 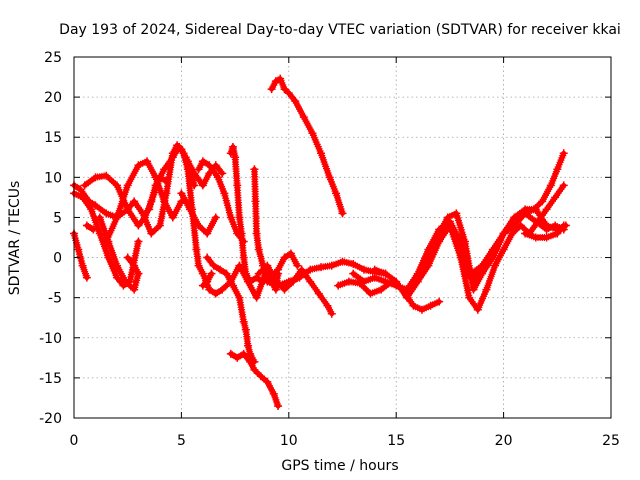 What do you see at coordinates (289, 441) in the screenshot?
I see `x-tick-label: 10` at bounding box center [289, 441].